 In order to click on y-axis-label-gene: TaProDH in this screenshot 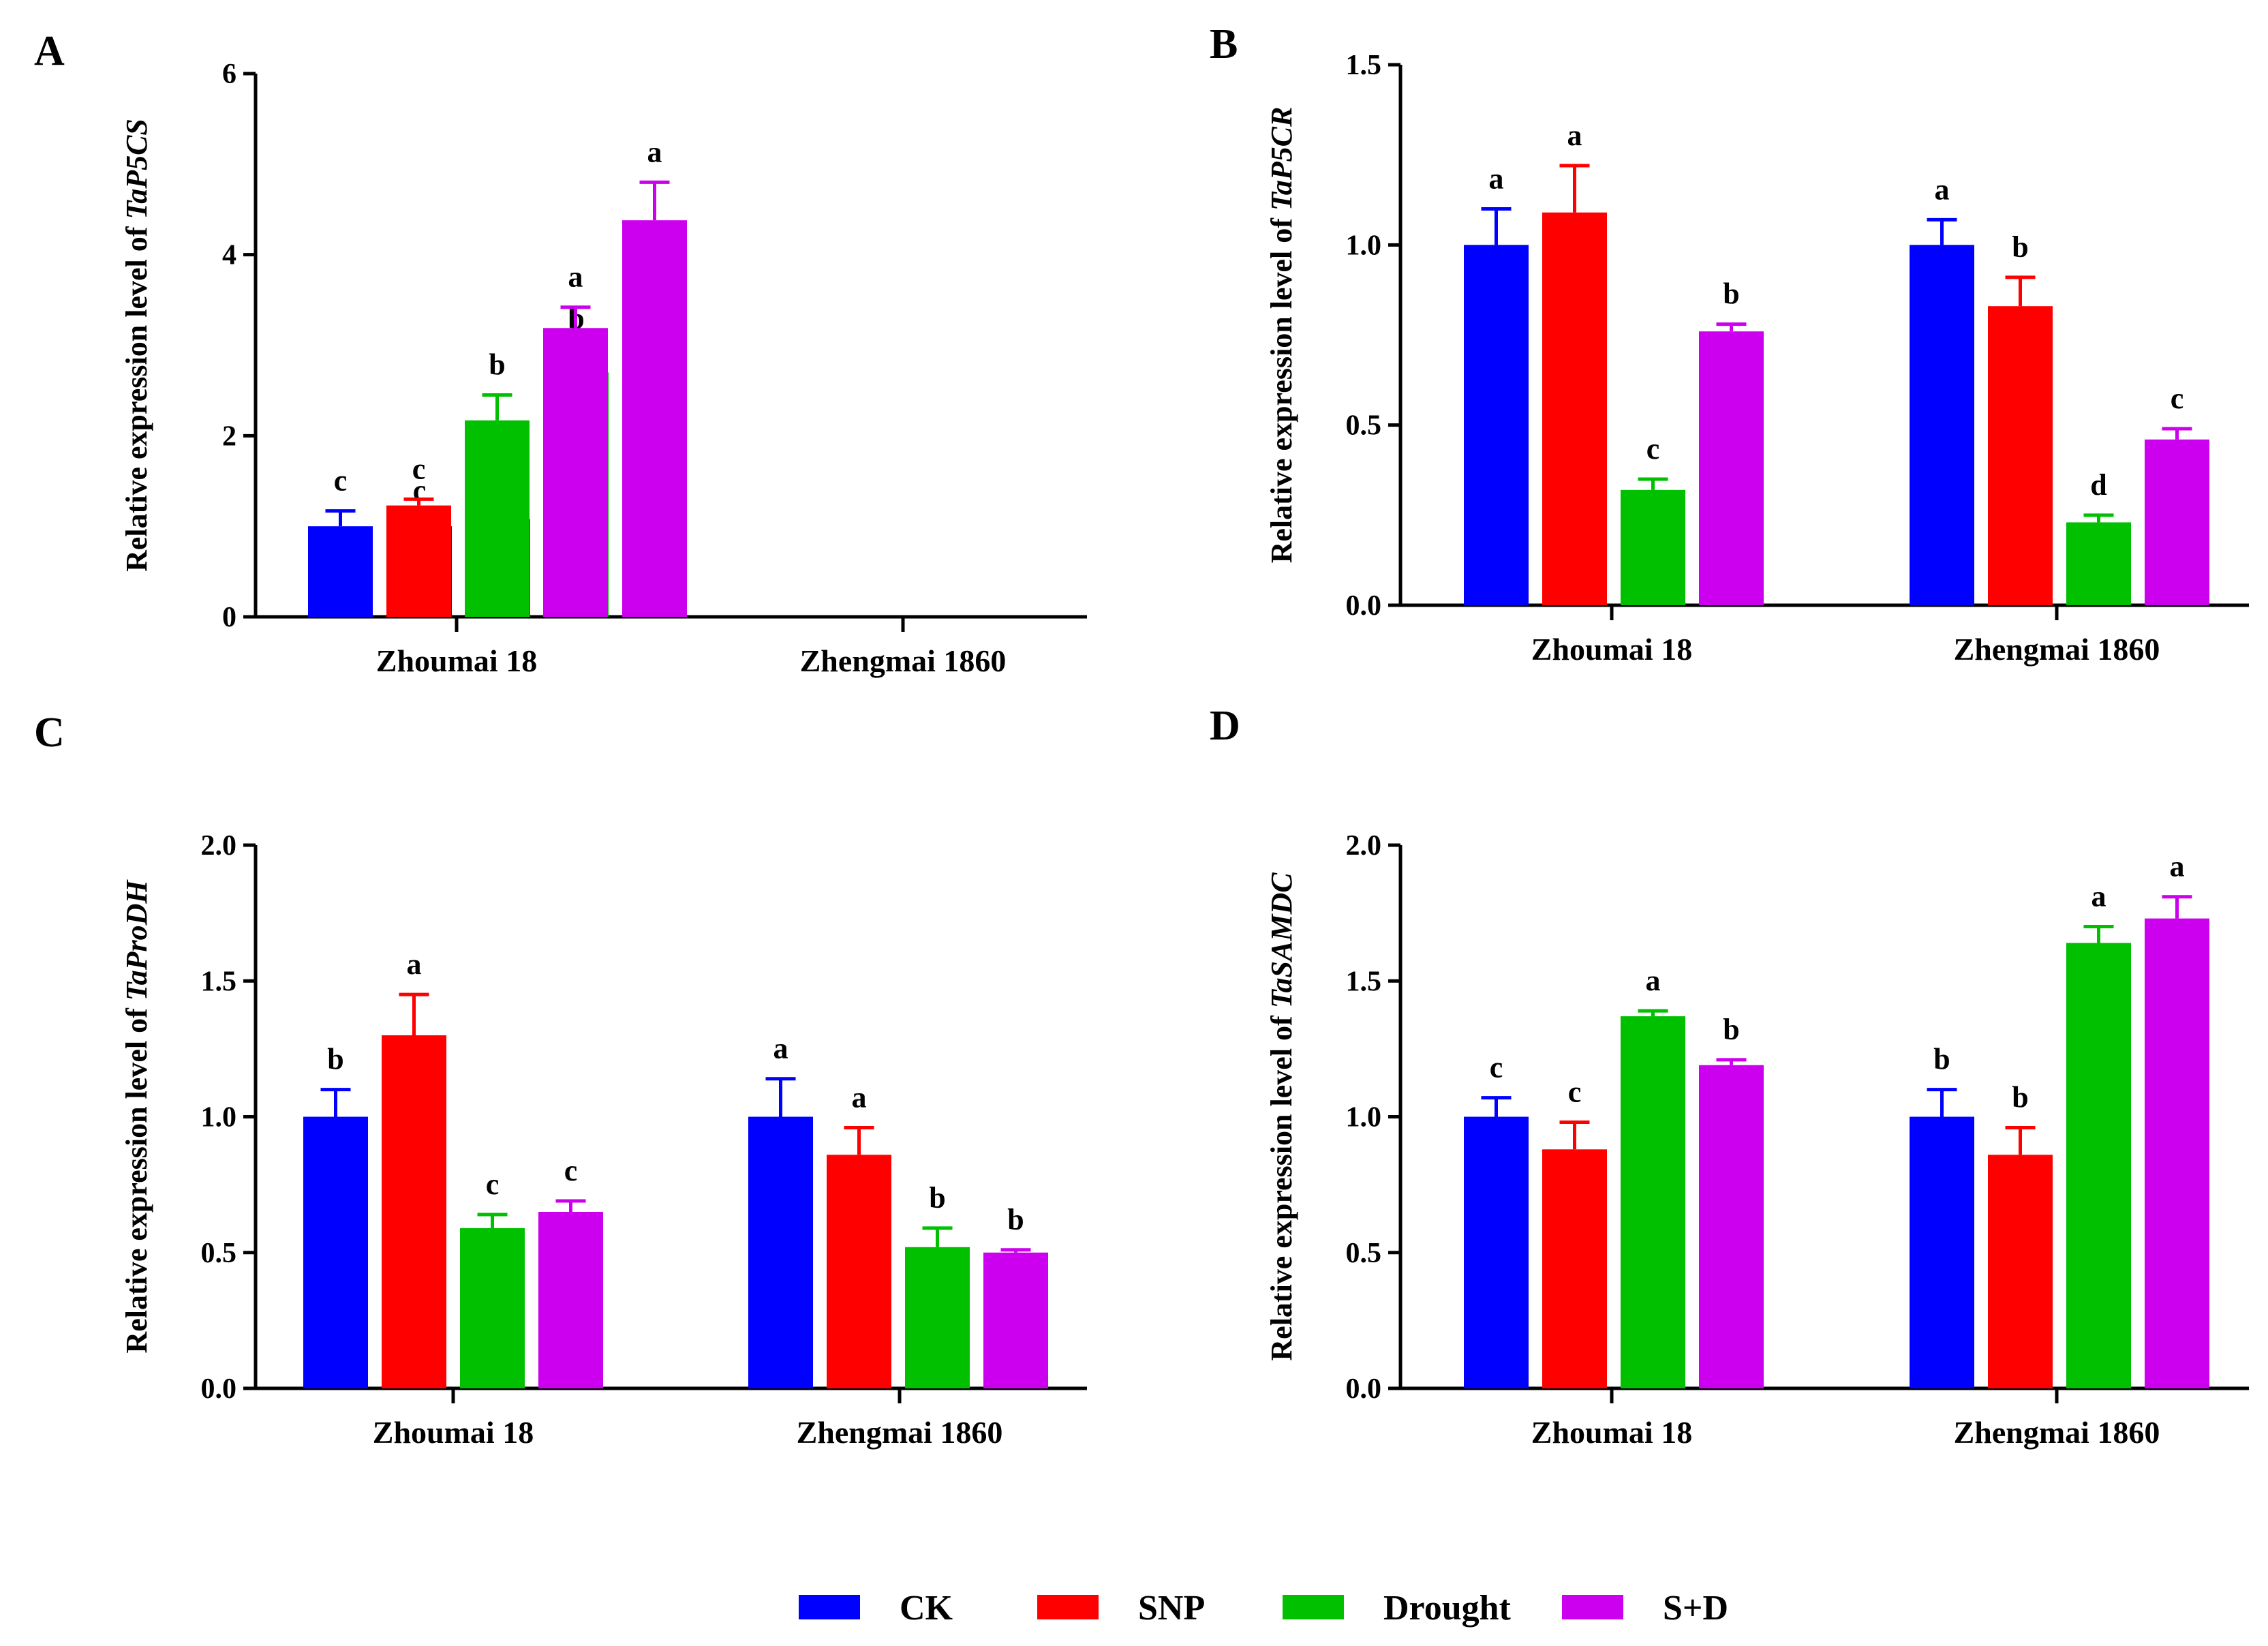, I will do `click(136, 940)`.